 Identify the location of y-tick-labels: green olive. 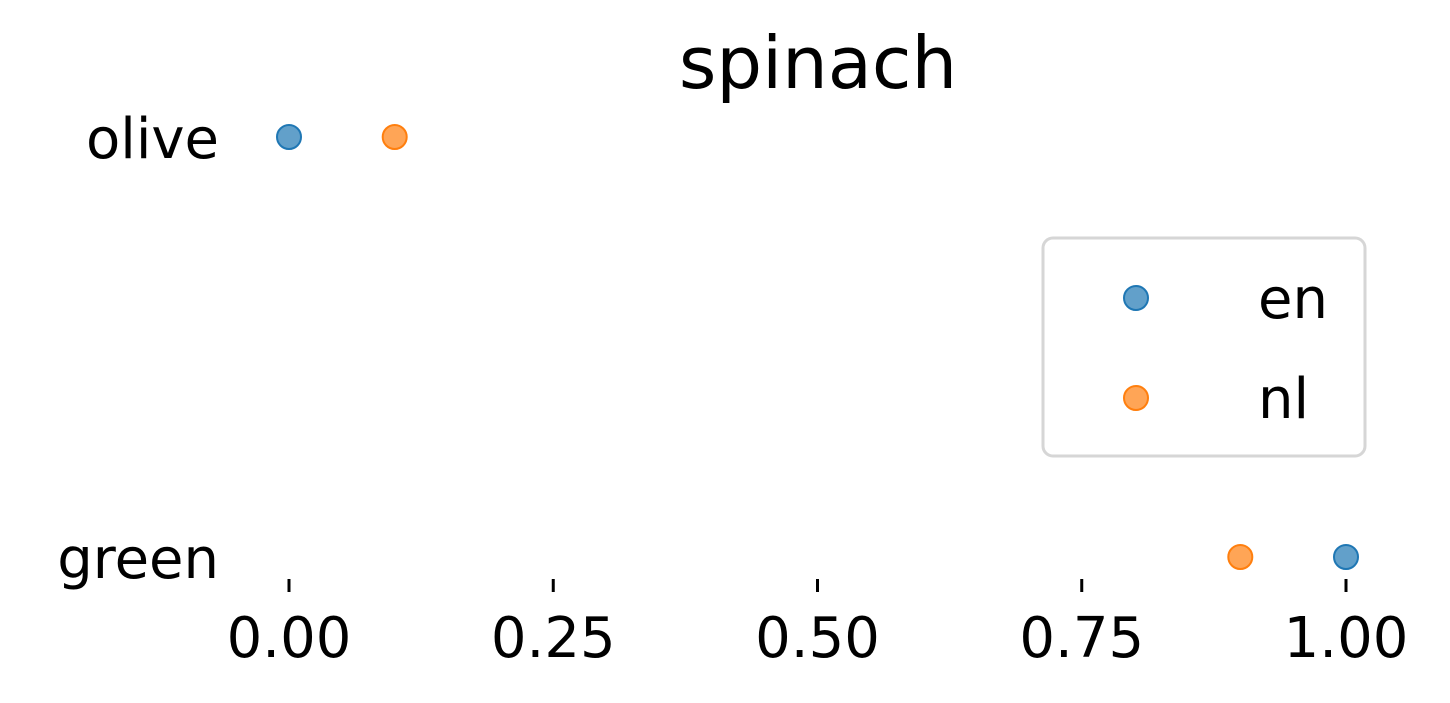
(138, 349).